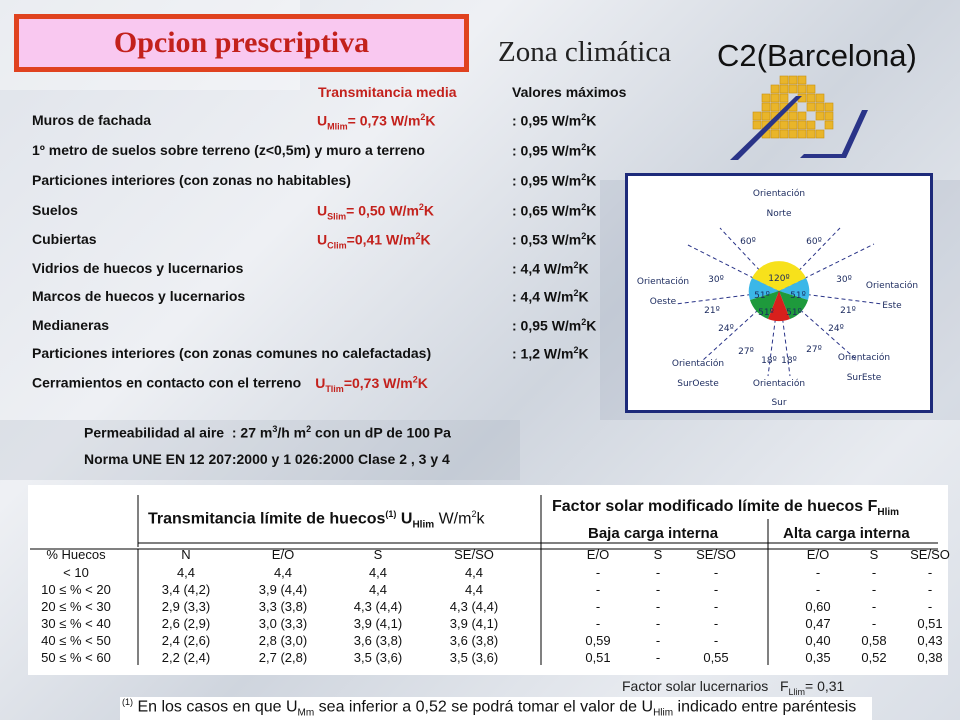 This screenshot has height=720, width=960. Describe the element at coordinates (874, 640) in the screenshot. I see `table-cell: 0,58` at that location.